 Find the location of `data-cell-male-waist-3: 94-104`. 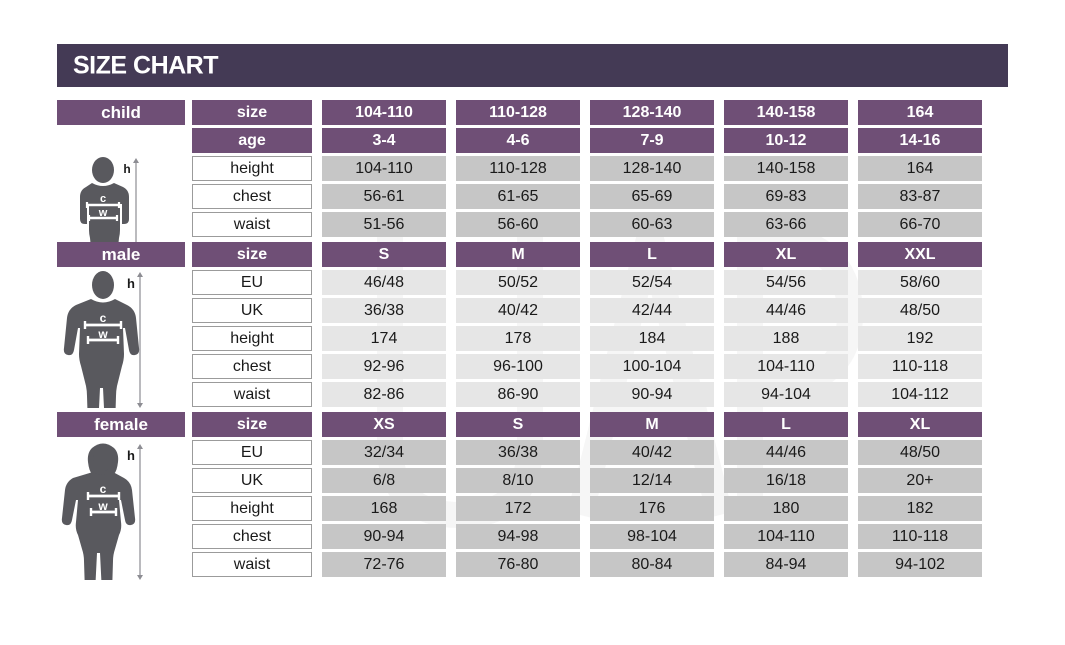

data-cell-male-waist-3: 94-104 is located at coordinates (786, 394).